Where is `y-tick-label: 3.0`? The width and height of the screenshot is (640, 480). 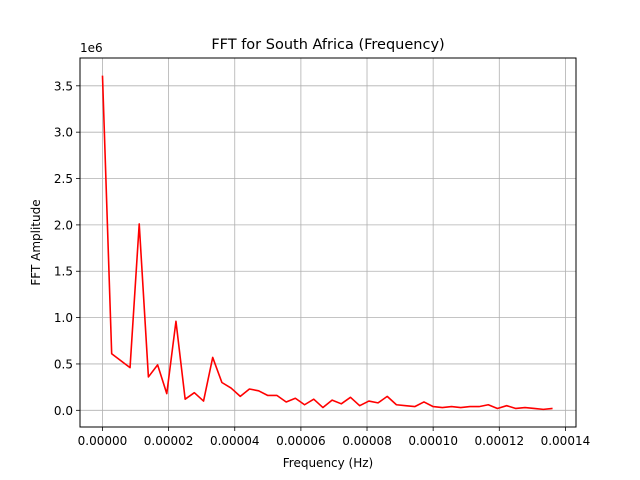 y-tick-label: 3.0 is located at coordinates (63, 133).